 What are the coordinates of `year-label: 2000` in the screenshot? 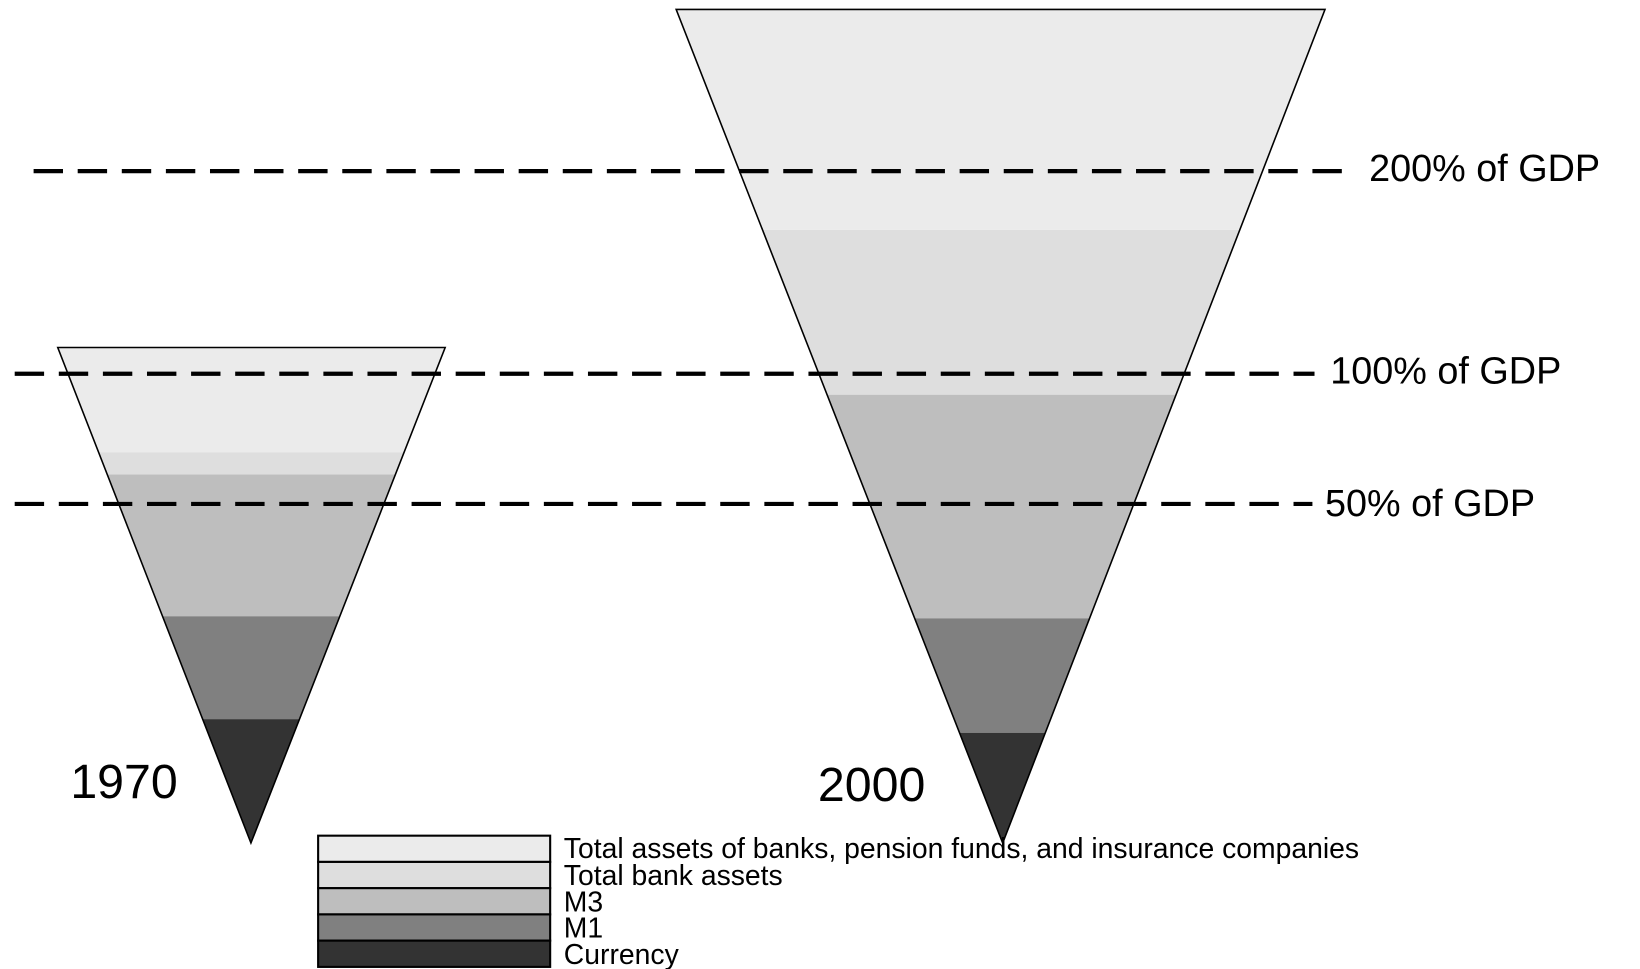 It's located at (871, 785).